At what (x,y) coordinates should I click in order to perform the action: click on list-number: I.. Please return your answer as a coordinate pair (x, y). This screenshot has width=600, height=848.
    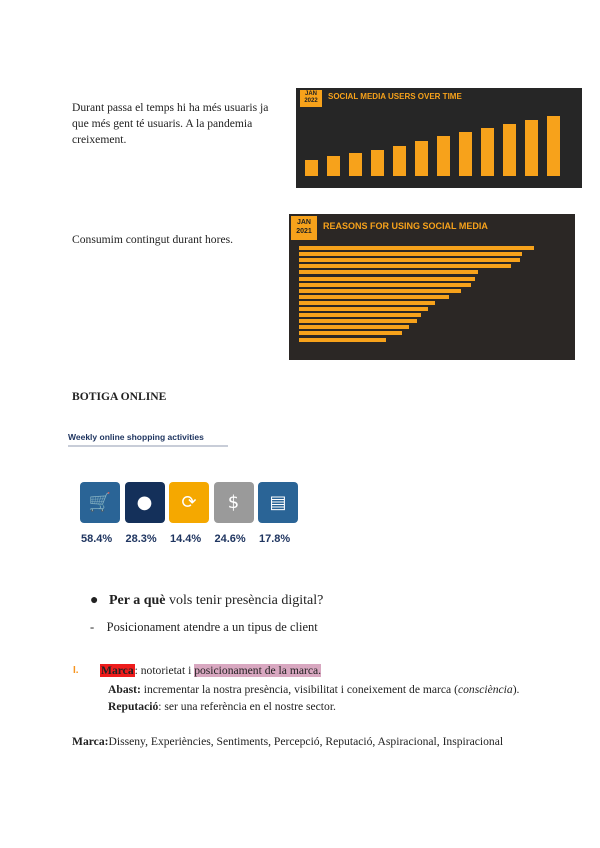
    Looking at the image, I should click on (76, 670).